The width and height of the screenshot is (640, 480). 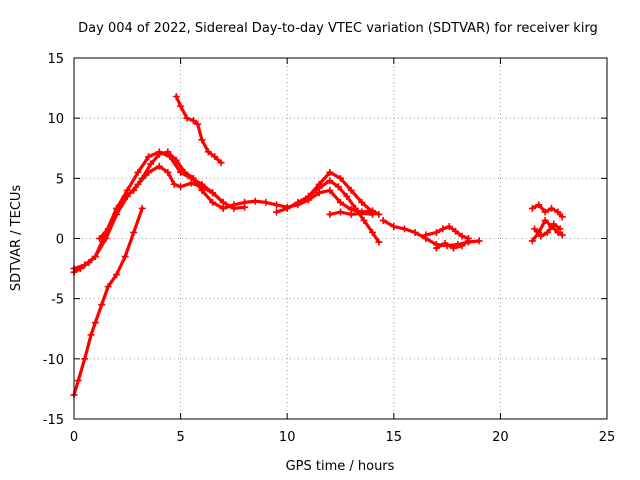 What do you see at coordinates (108, 301) in the screenshot?
I see `series-arc-c` at bounding box center [108, 301].